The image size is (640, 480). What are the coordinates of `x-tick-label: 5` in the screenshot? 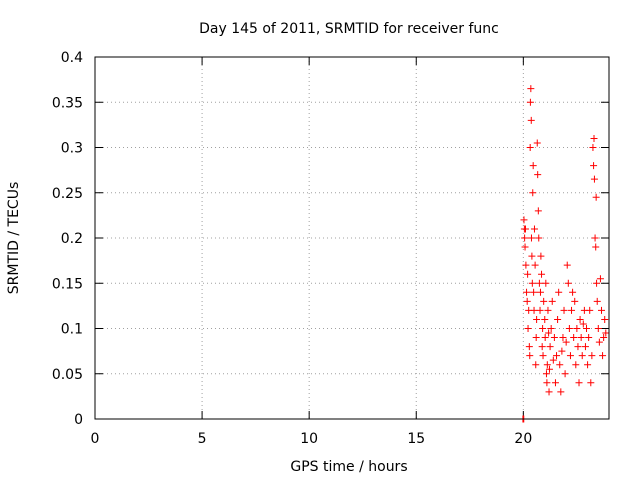 It's located at (202, 439).